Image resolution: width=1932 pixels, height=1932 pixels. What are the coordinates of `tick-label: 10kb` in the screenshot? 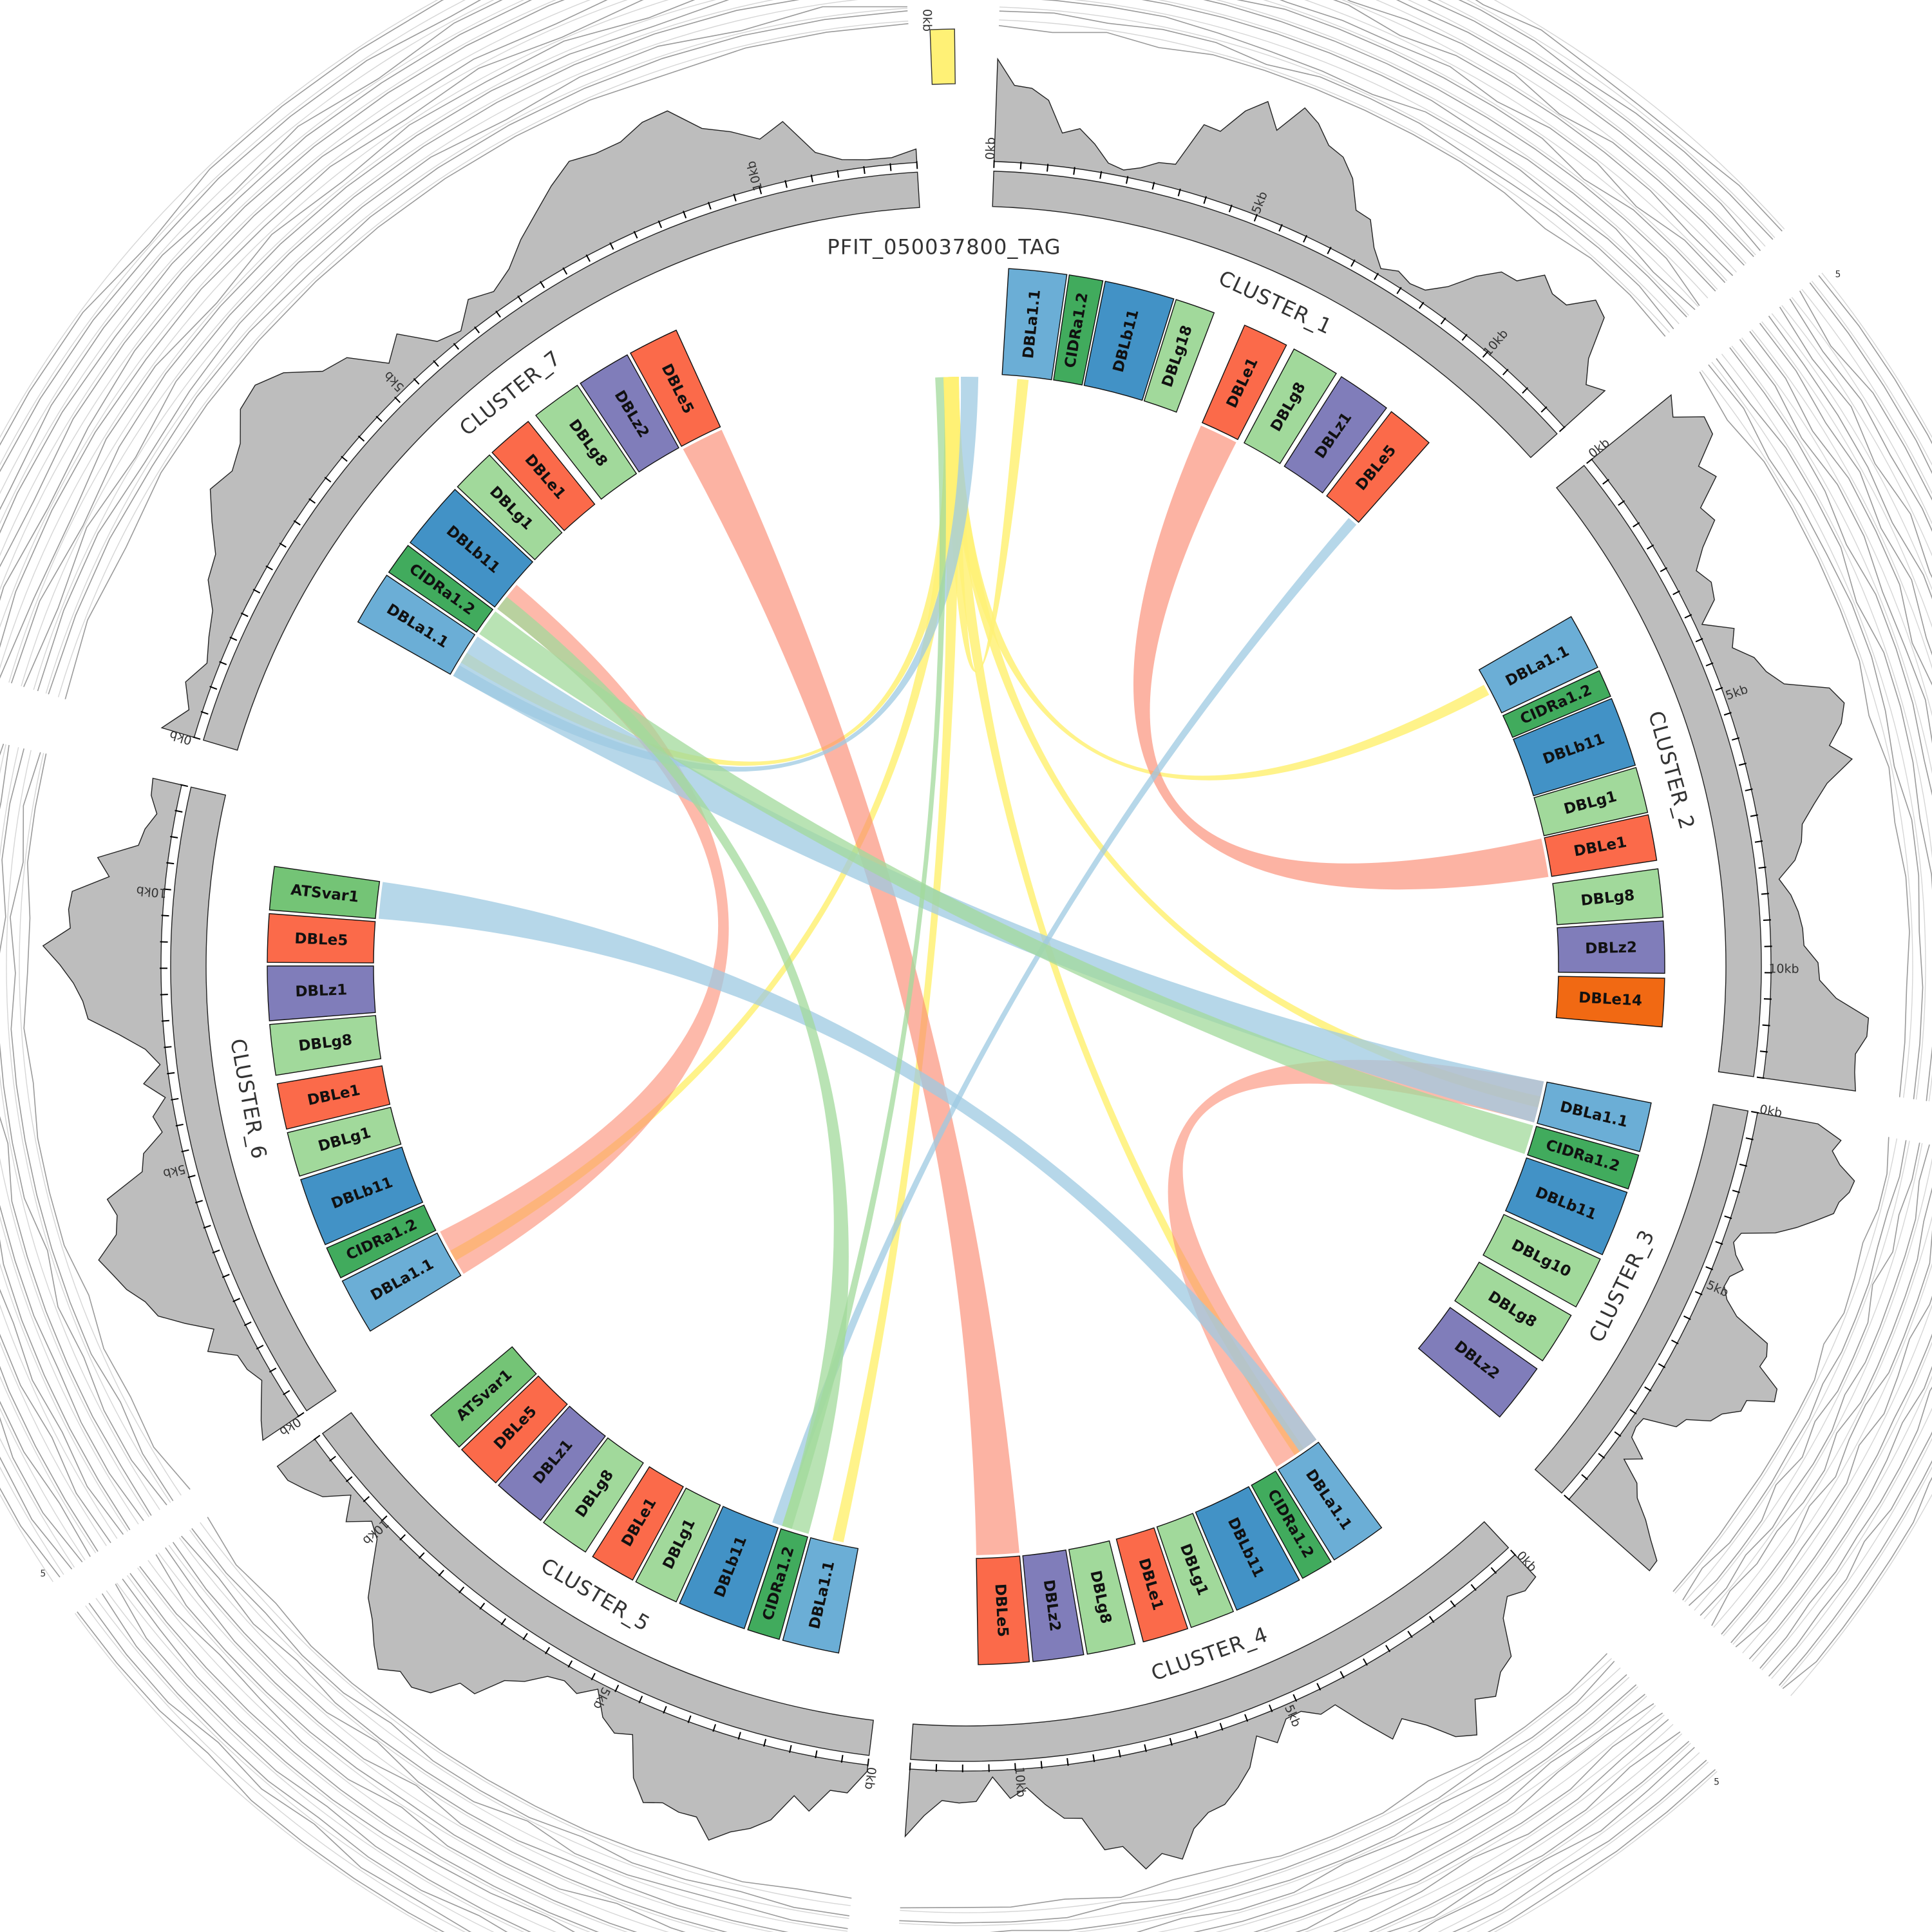 It's located at (1020, 1782).